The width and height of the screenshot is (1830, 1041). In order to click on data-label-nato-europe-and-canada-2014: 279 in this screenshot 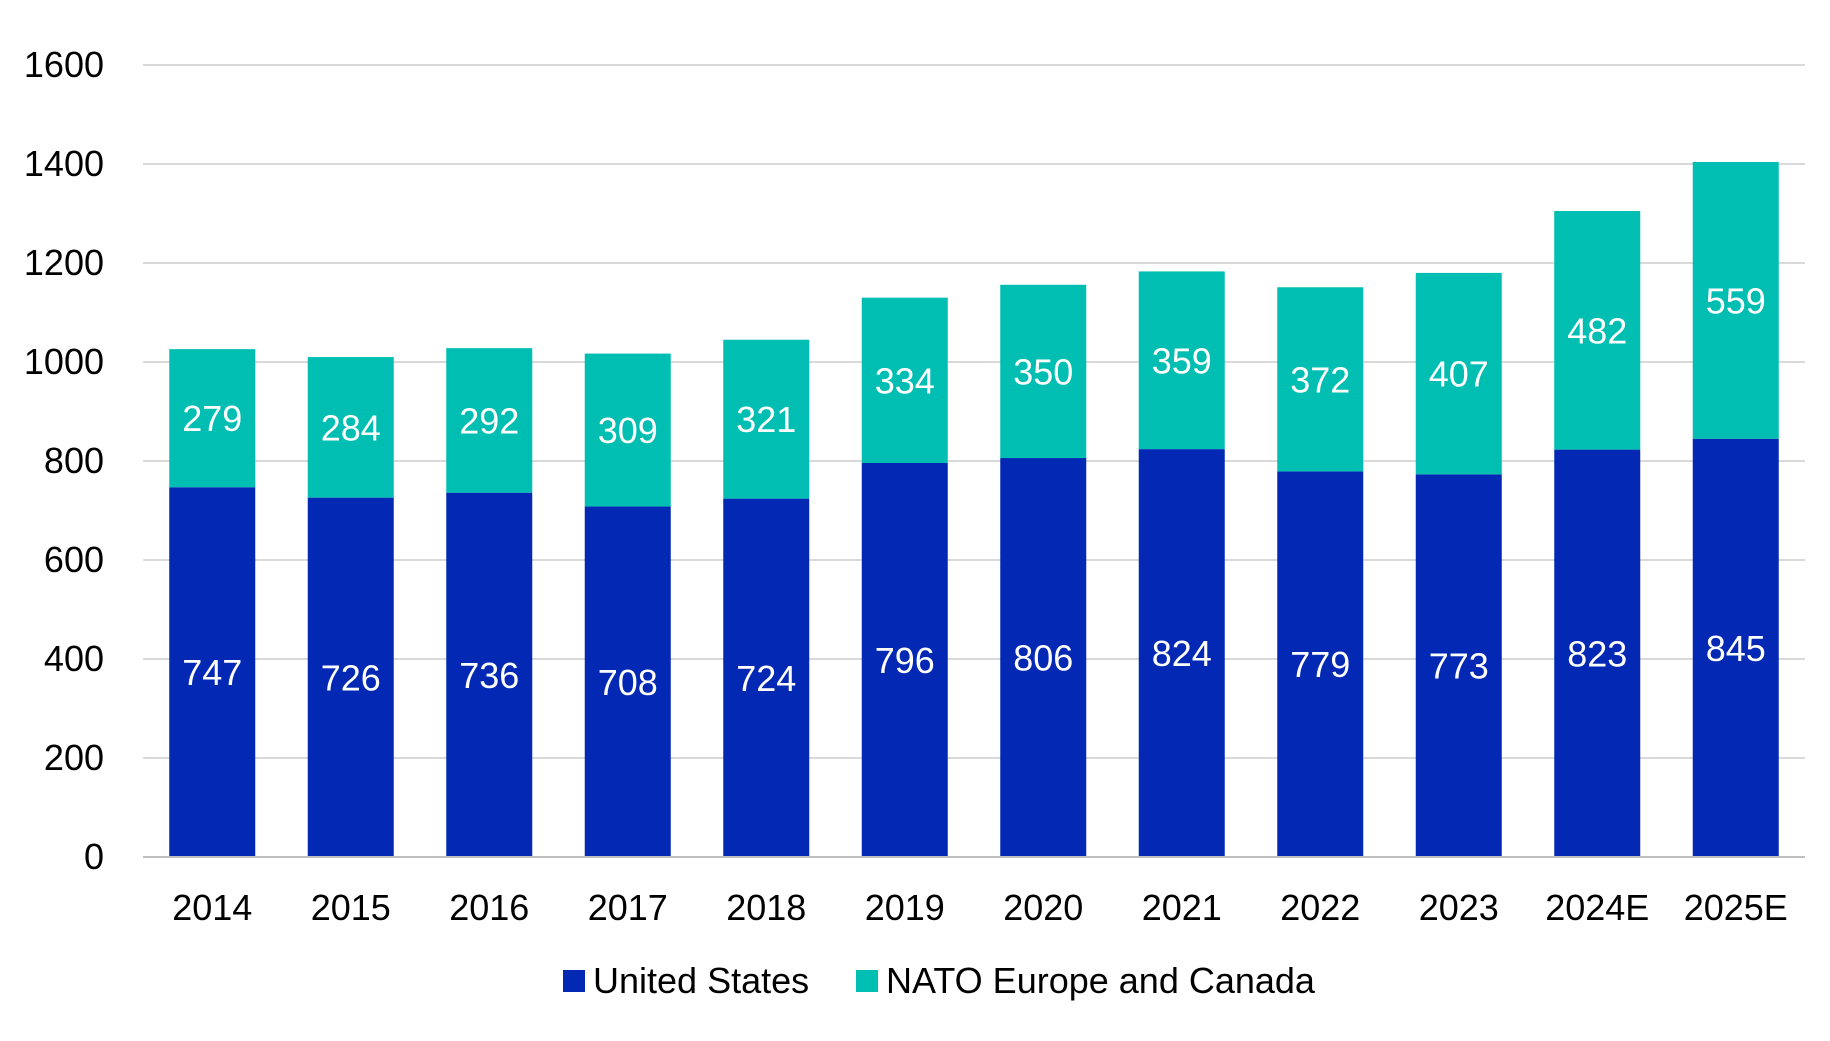, I will do `click(212, 418)`.